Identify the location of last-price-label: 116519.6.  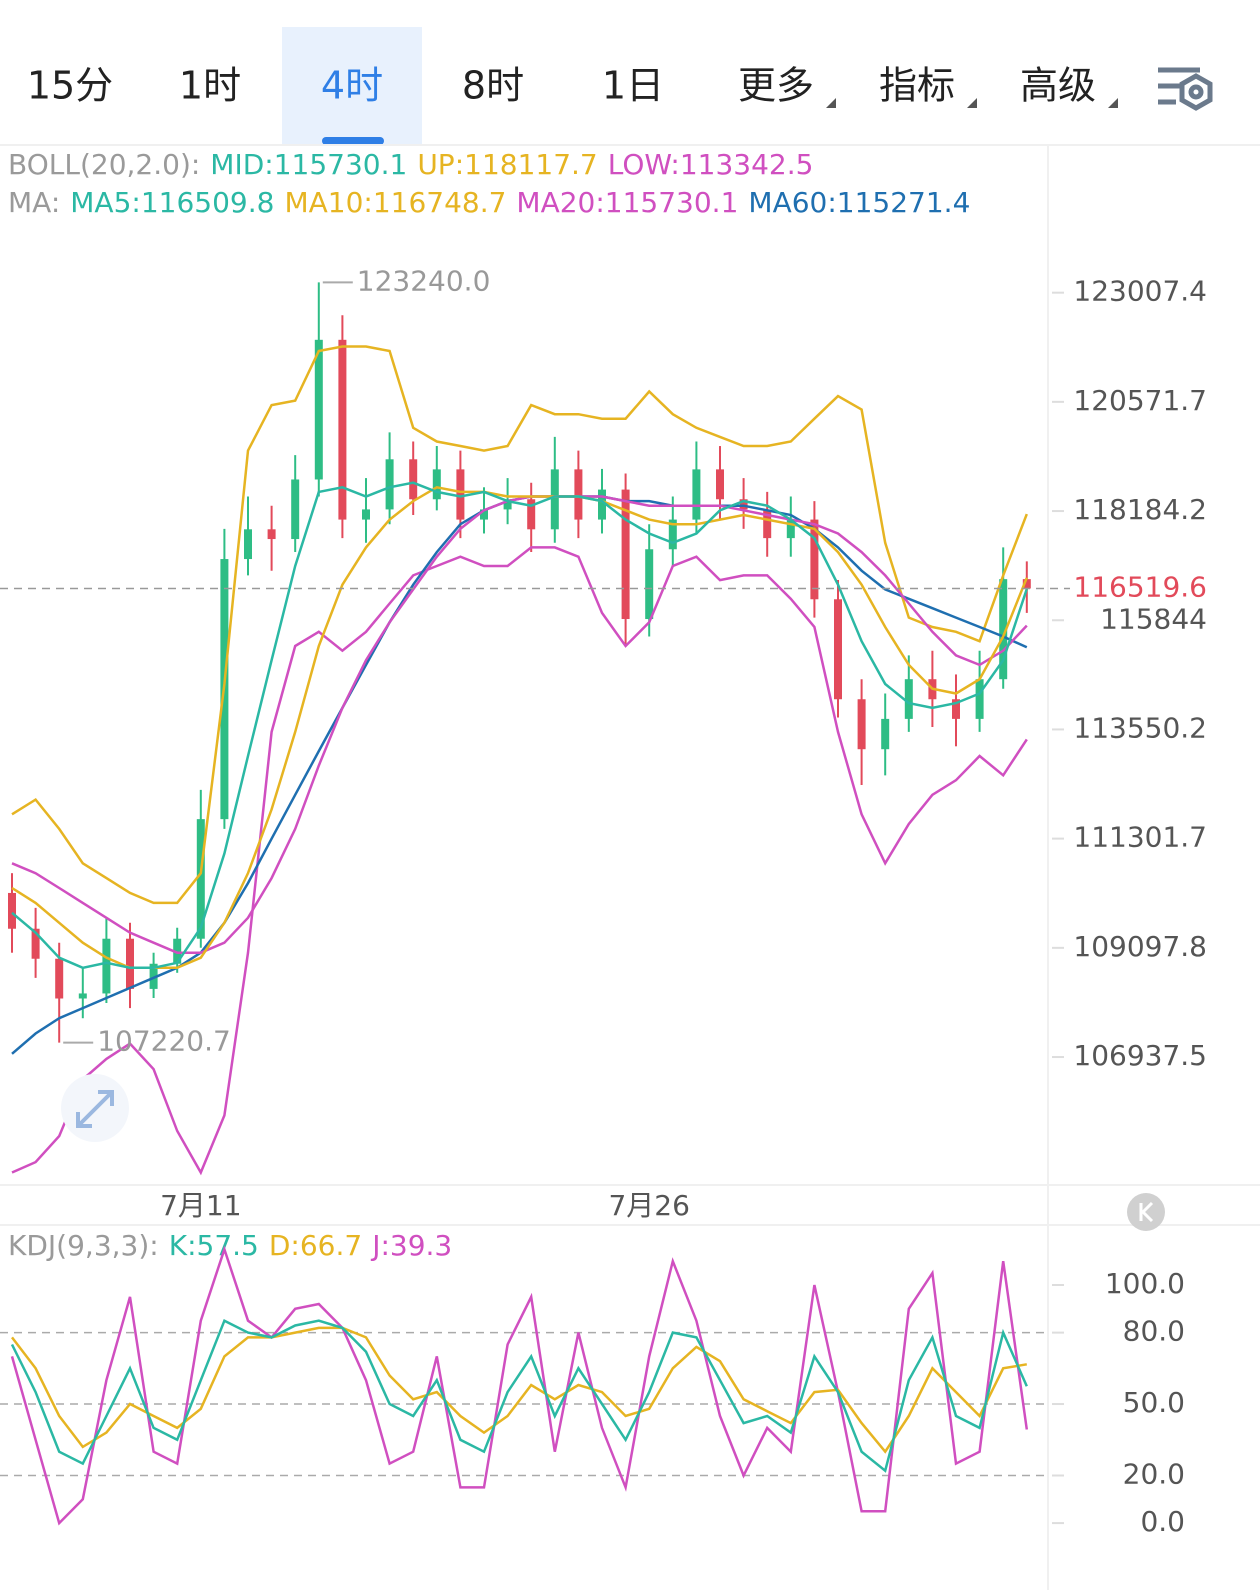
(1140, 587).